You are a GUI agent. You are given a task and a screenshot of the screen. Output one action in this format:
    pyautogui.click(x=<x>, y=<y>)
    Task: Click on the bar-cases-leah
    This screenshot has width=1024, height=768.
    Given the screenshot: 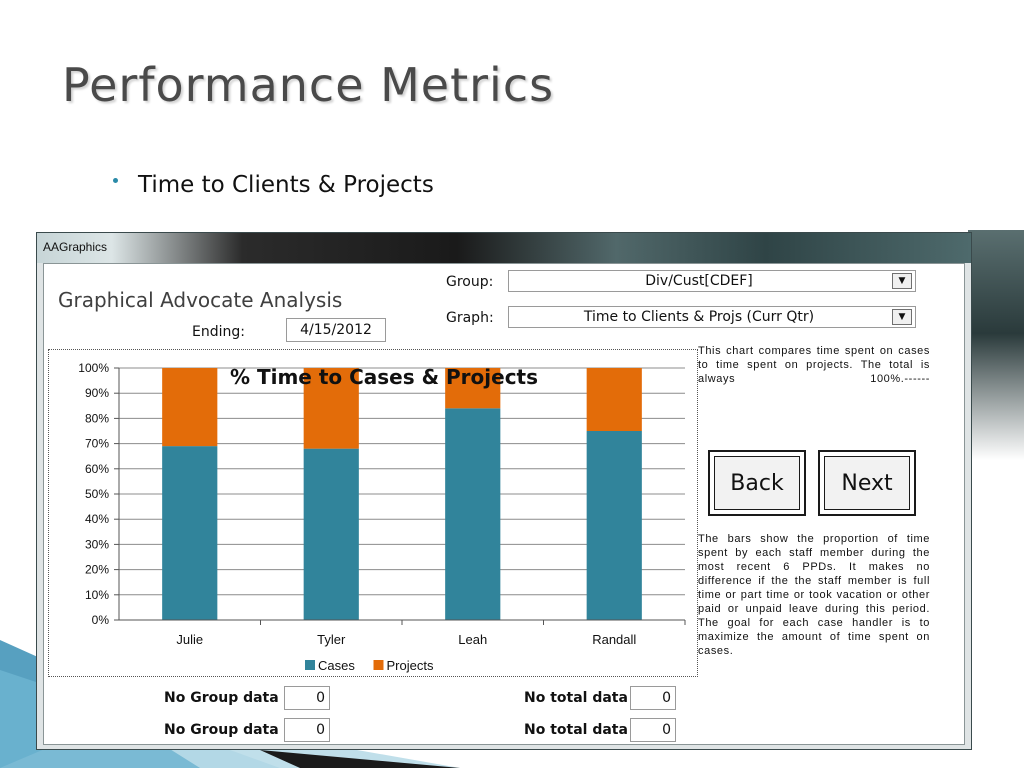 What is the action you would take?
    pyautogui.click(x=473, y=514)
    